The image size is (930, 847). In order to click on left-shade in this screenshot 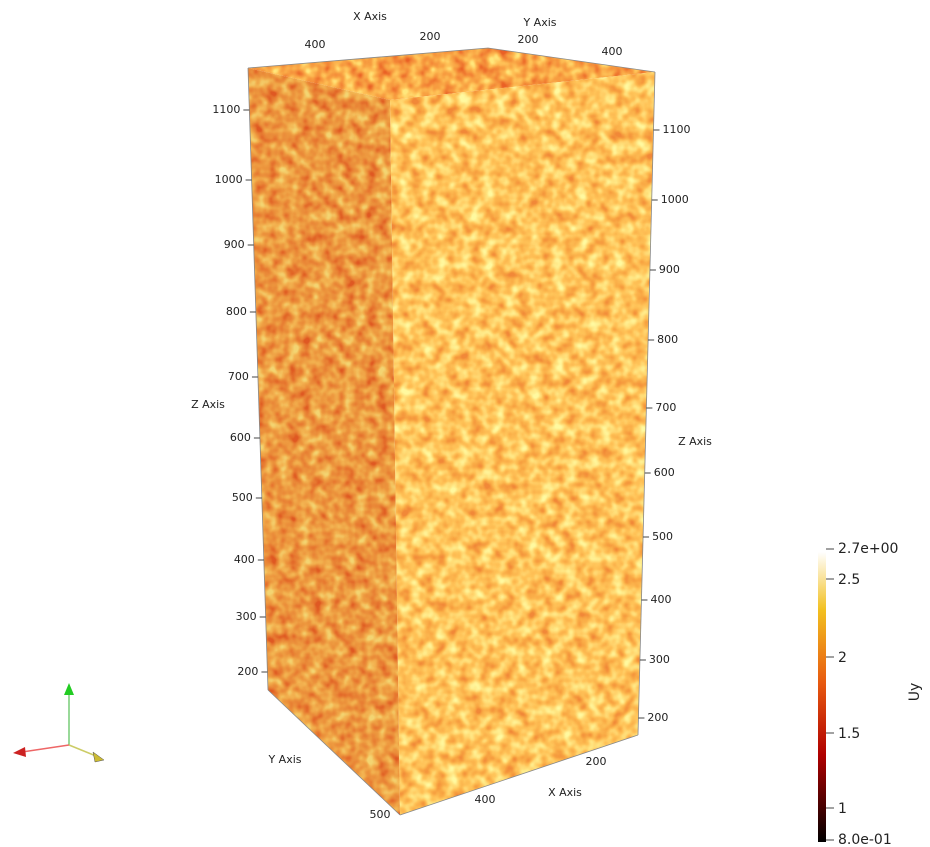, I will do `click(324, 441)`.